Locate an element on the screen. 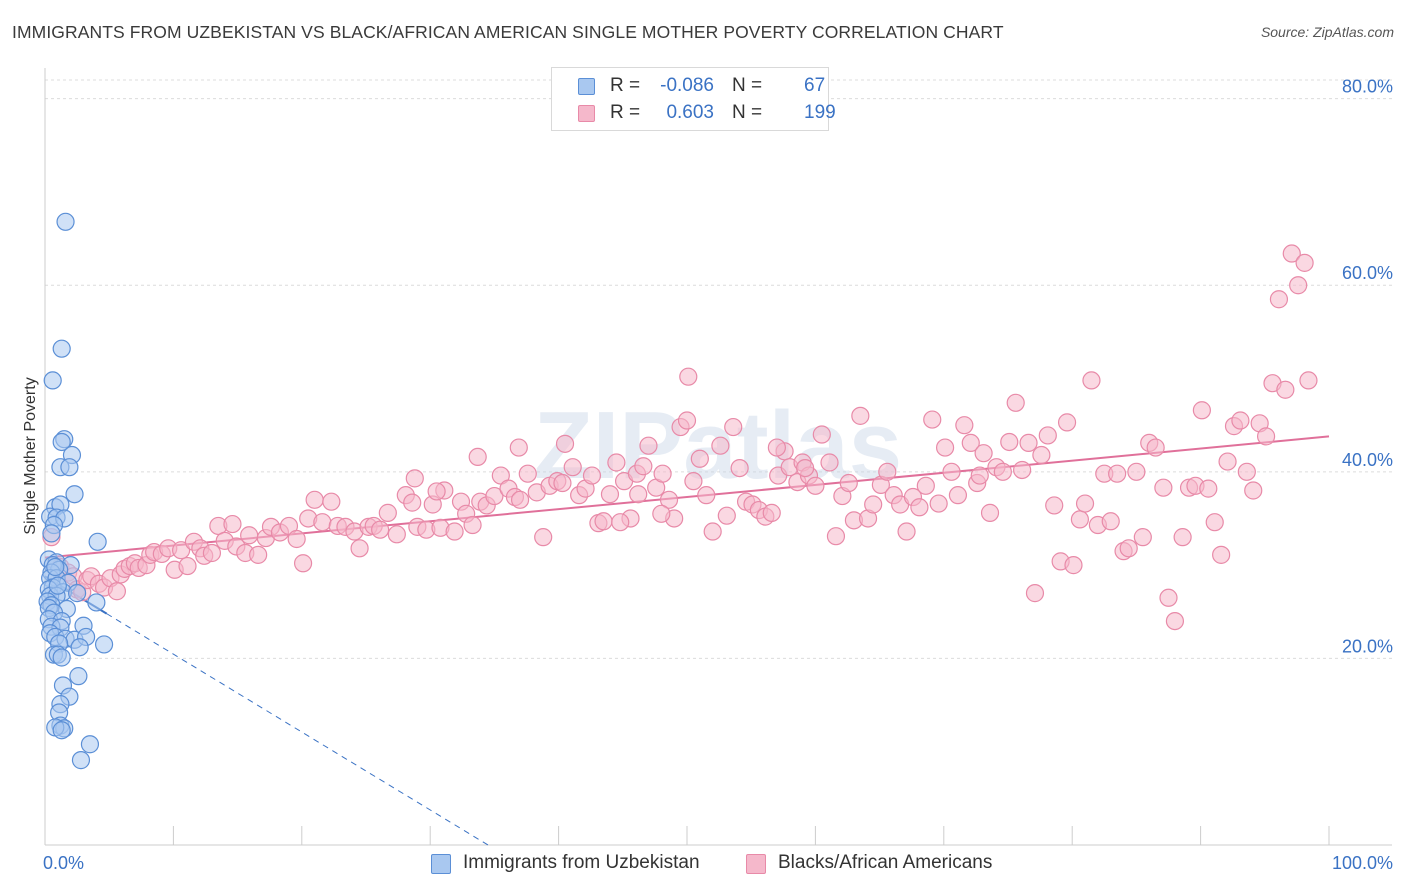  legend-label: Immigrants from Uzbekistan is located at coordinates (581, 862).